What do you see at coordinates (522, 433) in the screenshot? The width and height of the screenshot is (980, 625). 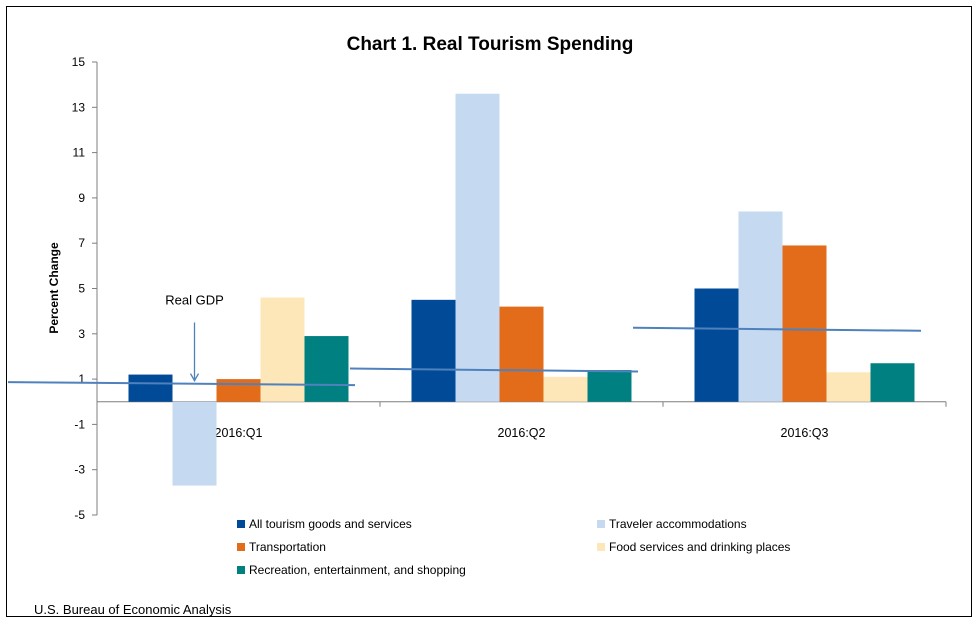 I see `x-category-label: 2016:Q2` at bounding box center [522, 433].